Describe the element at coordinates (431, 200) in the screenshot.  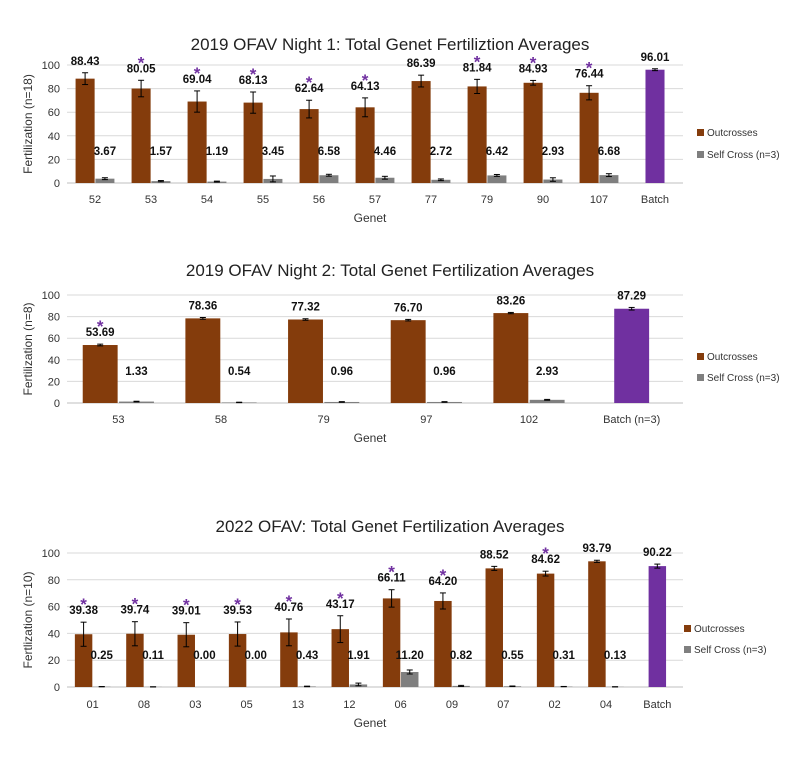
I see `x-tick-label: 77` at that location.